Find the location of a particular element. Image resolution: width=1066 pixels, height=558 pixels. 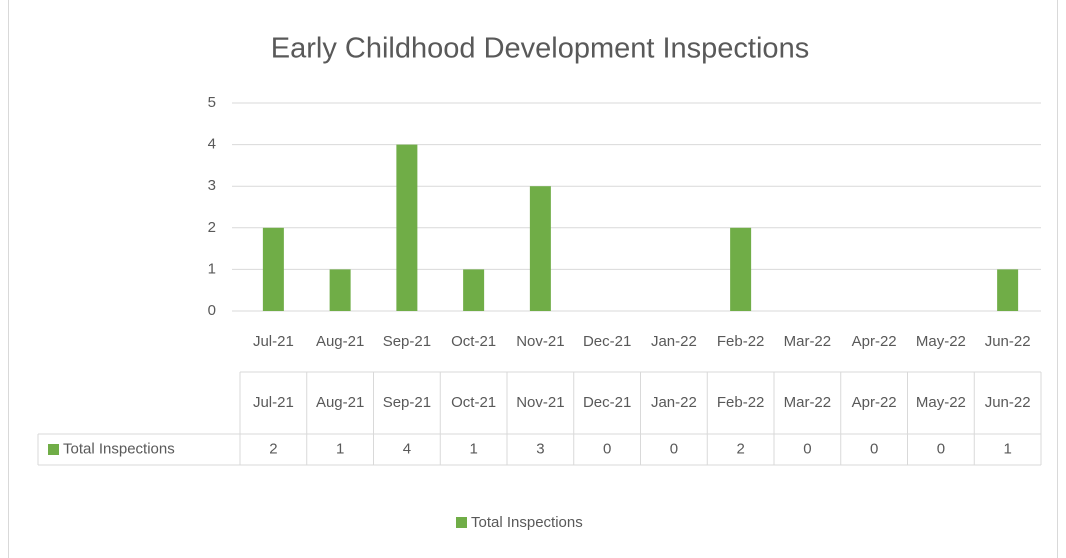

y-tick-label: 0 is located at coordinates (212, 310).